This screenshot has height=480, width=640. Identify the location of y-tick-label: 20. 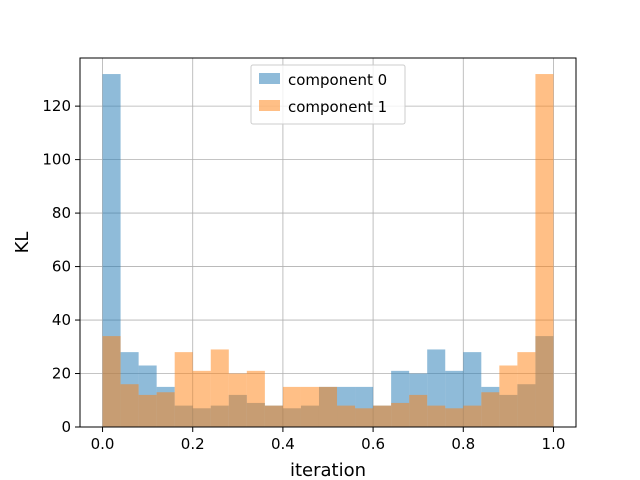
(61, 374).